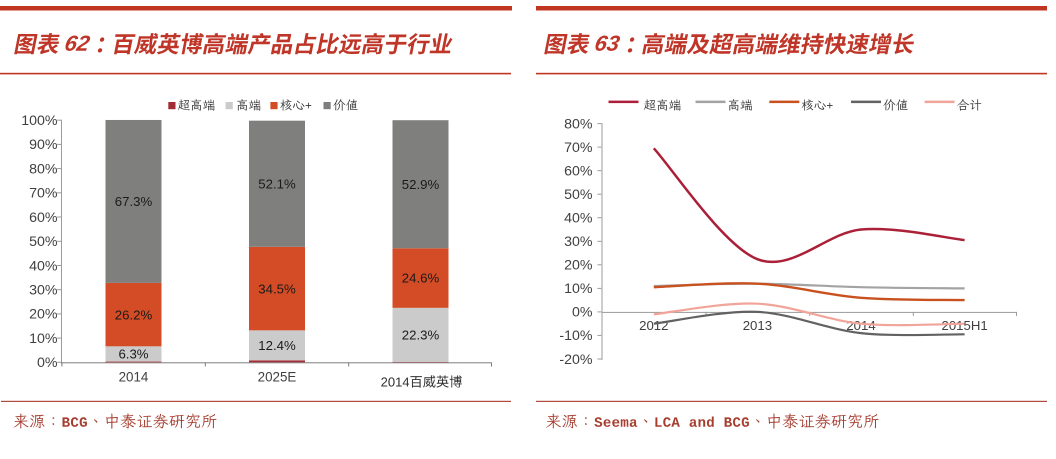  I want to click on svg-text: 2014, so click(134, 377).